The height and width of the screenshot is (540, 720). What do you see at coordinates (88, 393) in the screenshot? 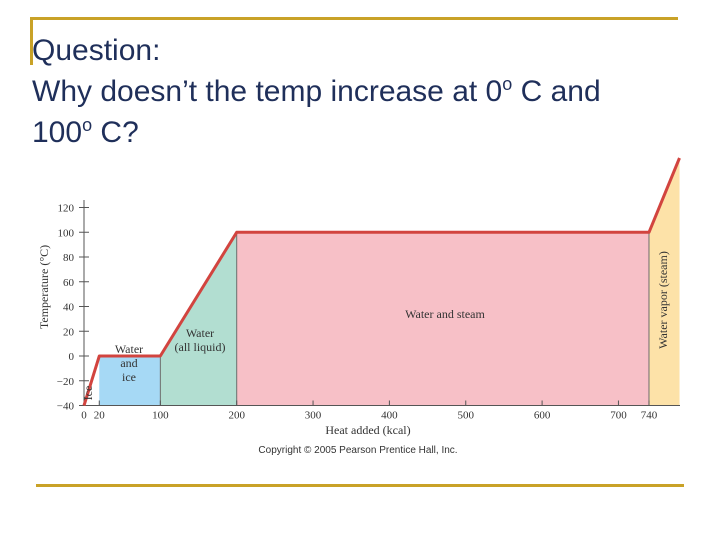
I see `region-label: Ice` at bounding box center [88, 393].